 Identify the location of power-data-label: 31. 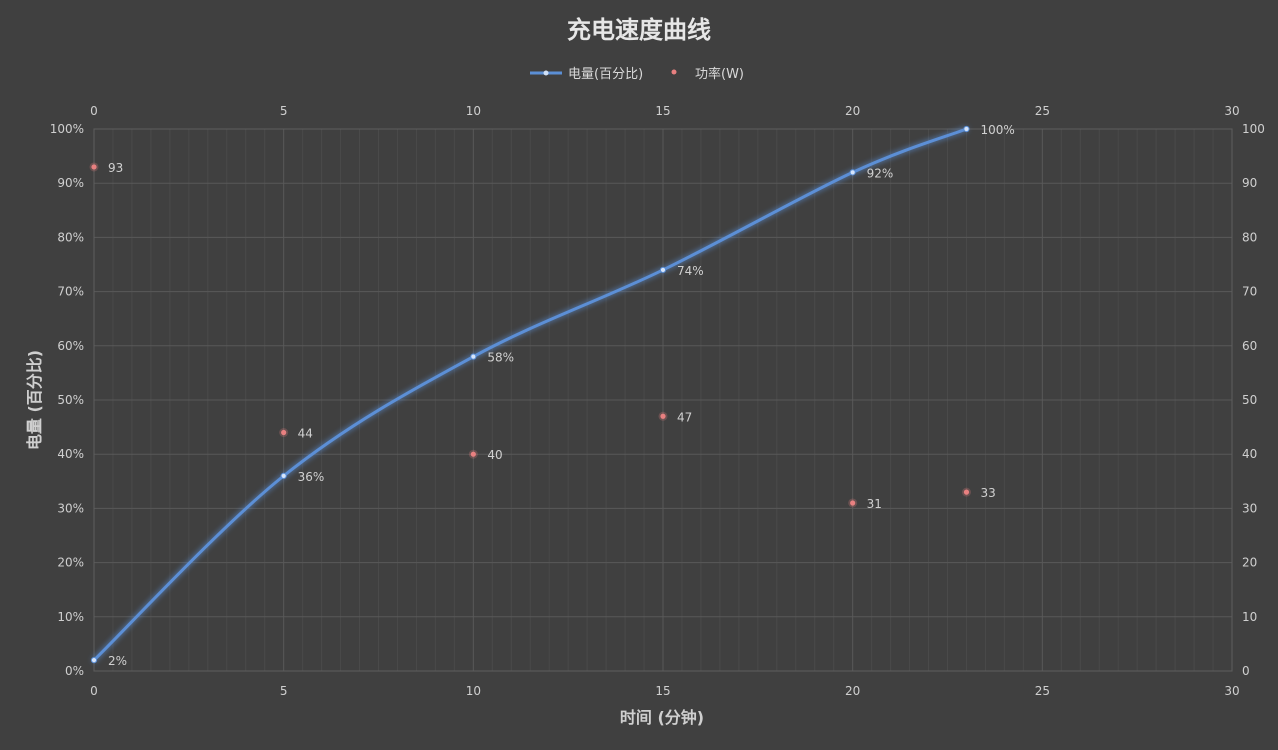
(874, 504).